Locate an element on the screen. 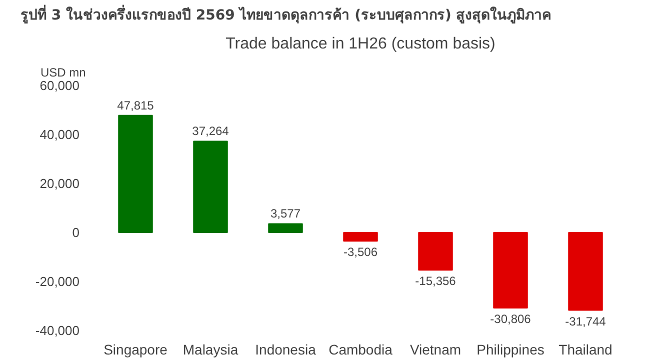 Image resolution: width=650 pixels, height=360 pixels. data-label: 37,264 is located at coordinates (211, 131).